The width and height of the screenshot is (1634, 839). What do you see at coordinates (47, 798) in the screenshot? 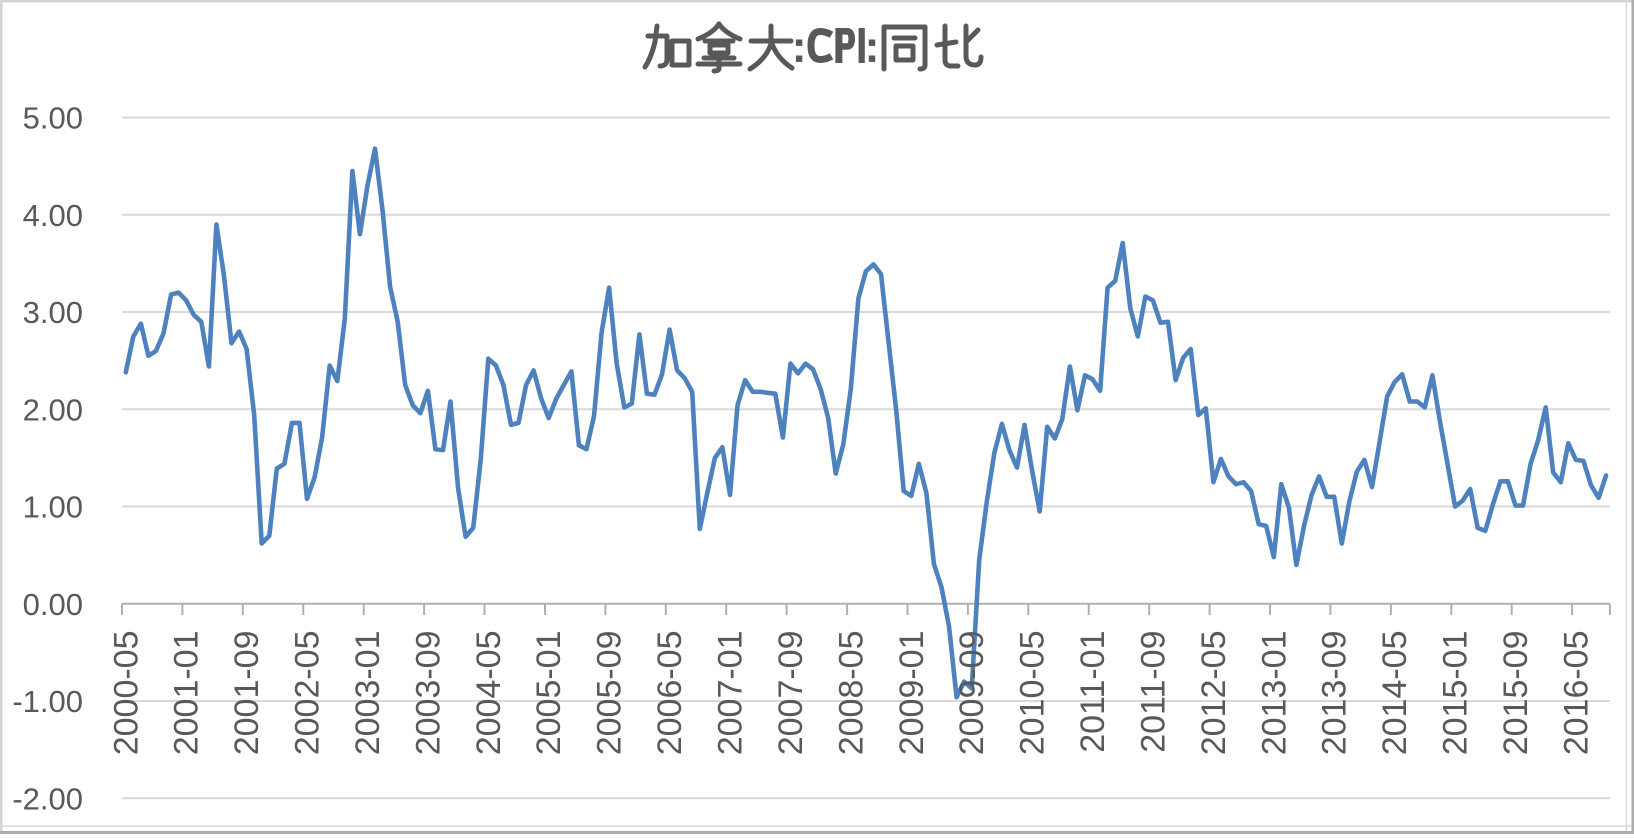
I see `svg-text: -2.00` at bounding box center [47, 798].